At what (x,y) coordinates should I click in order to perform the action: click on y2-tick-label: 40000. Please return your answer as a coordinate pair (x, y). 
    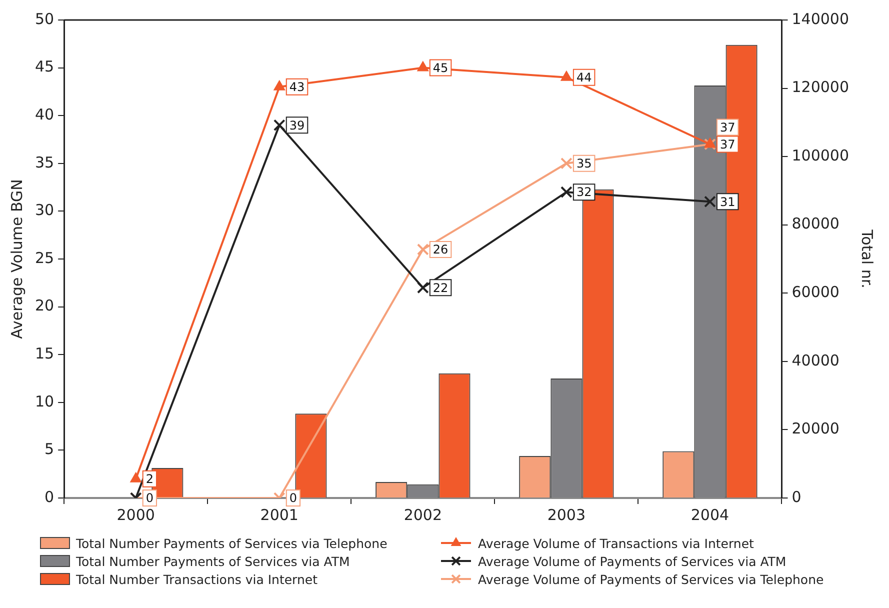
    Looking at the image, I should click on (816, 360).